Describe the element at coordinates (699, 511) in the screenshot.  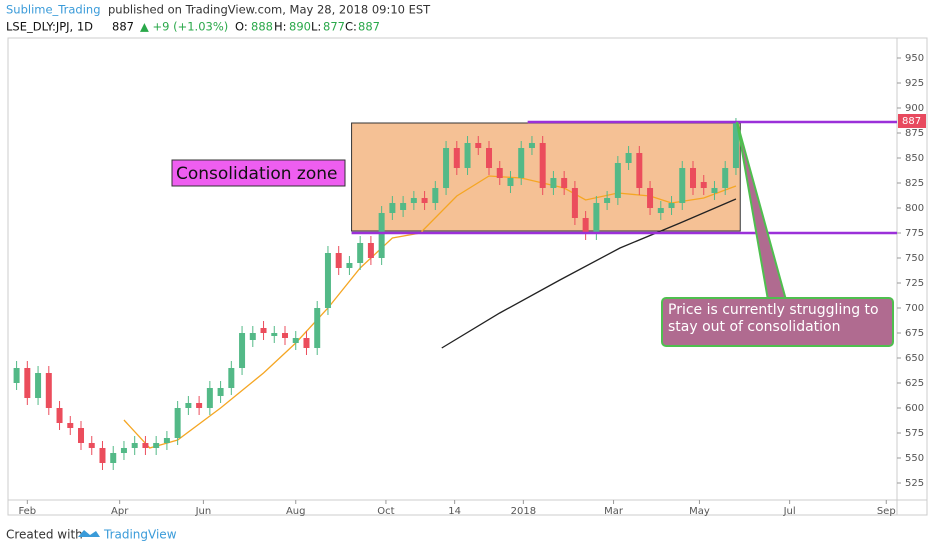
I see `x-tick-label: May` at that location.